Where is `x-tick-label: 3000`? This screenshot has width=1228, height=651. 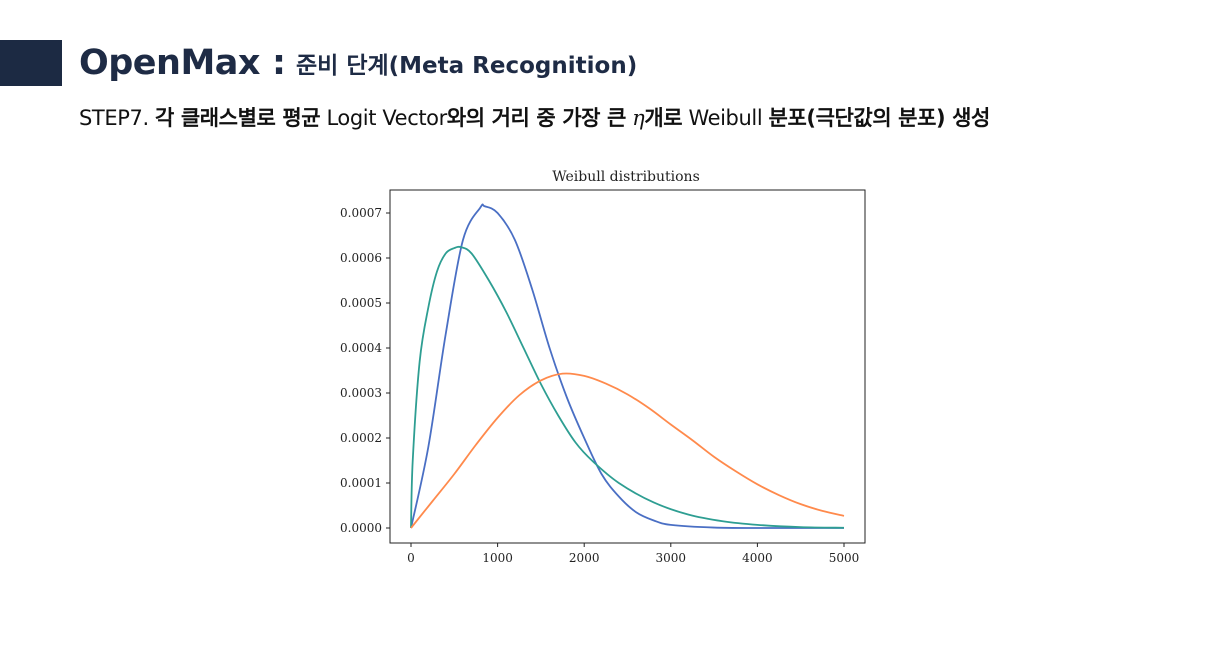
x-tick-label: 3000 is located at coordinates (671, 558).